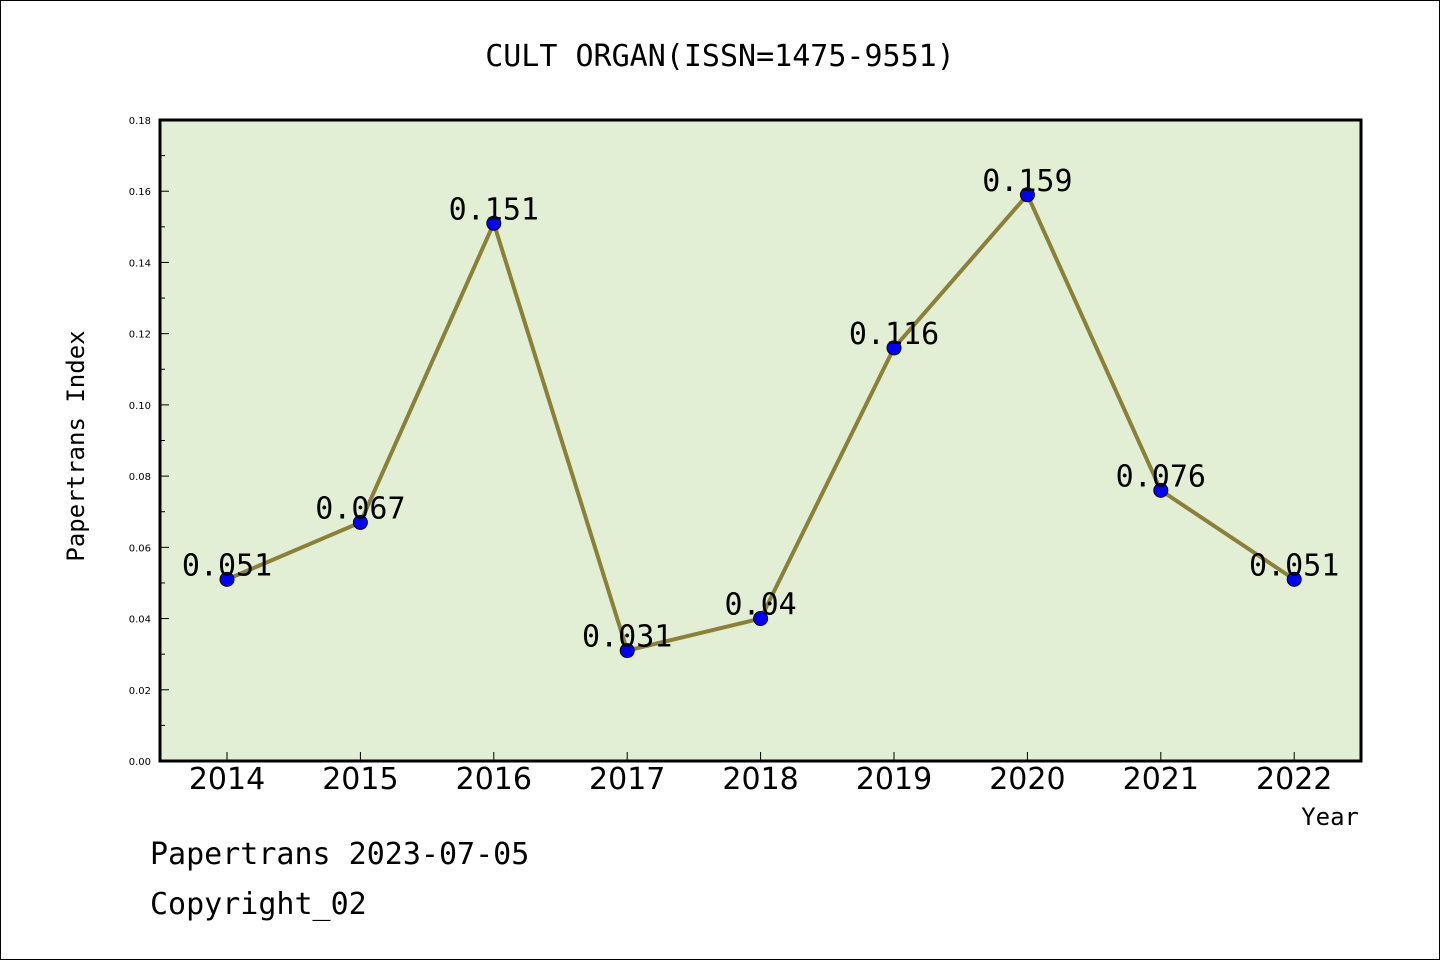 This screenshot has height=960, width=1440. What do you see at coordinates (227, 779) in the screenshot?
I see `x-tick-label: 2014` at bounding box center [227, 779].